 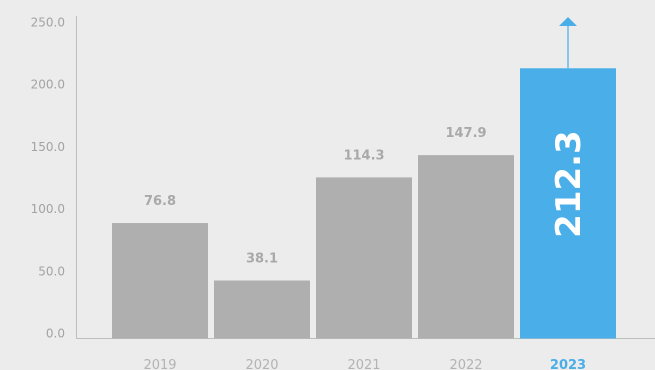 I want to click on data-label-2021: 114.3, so click(x=363, y=155).